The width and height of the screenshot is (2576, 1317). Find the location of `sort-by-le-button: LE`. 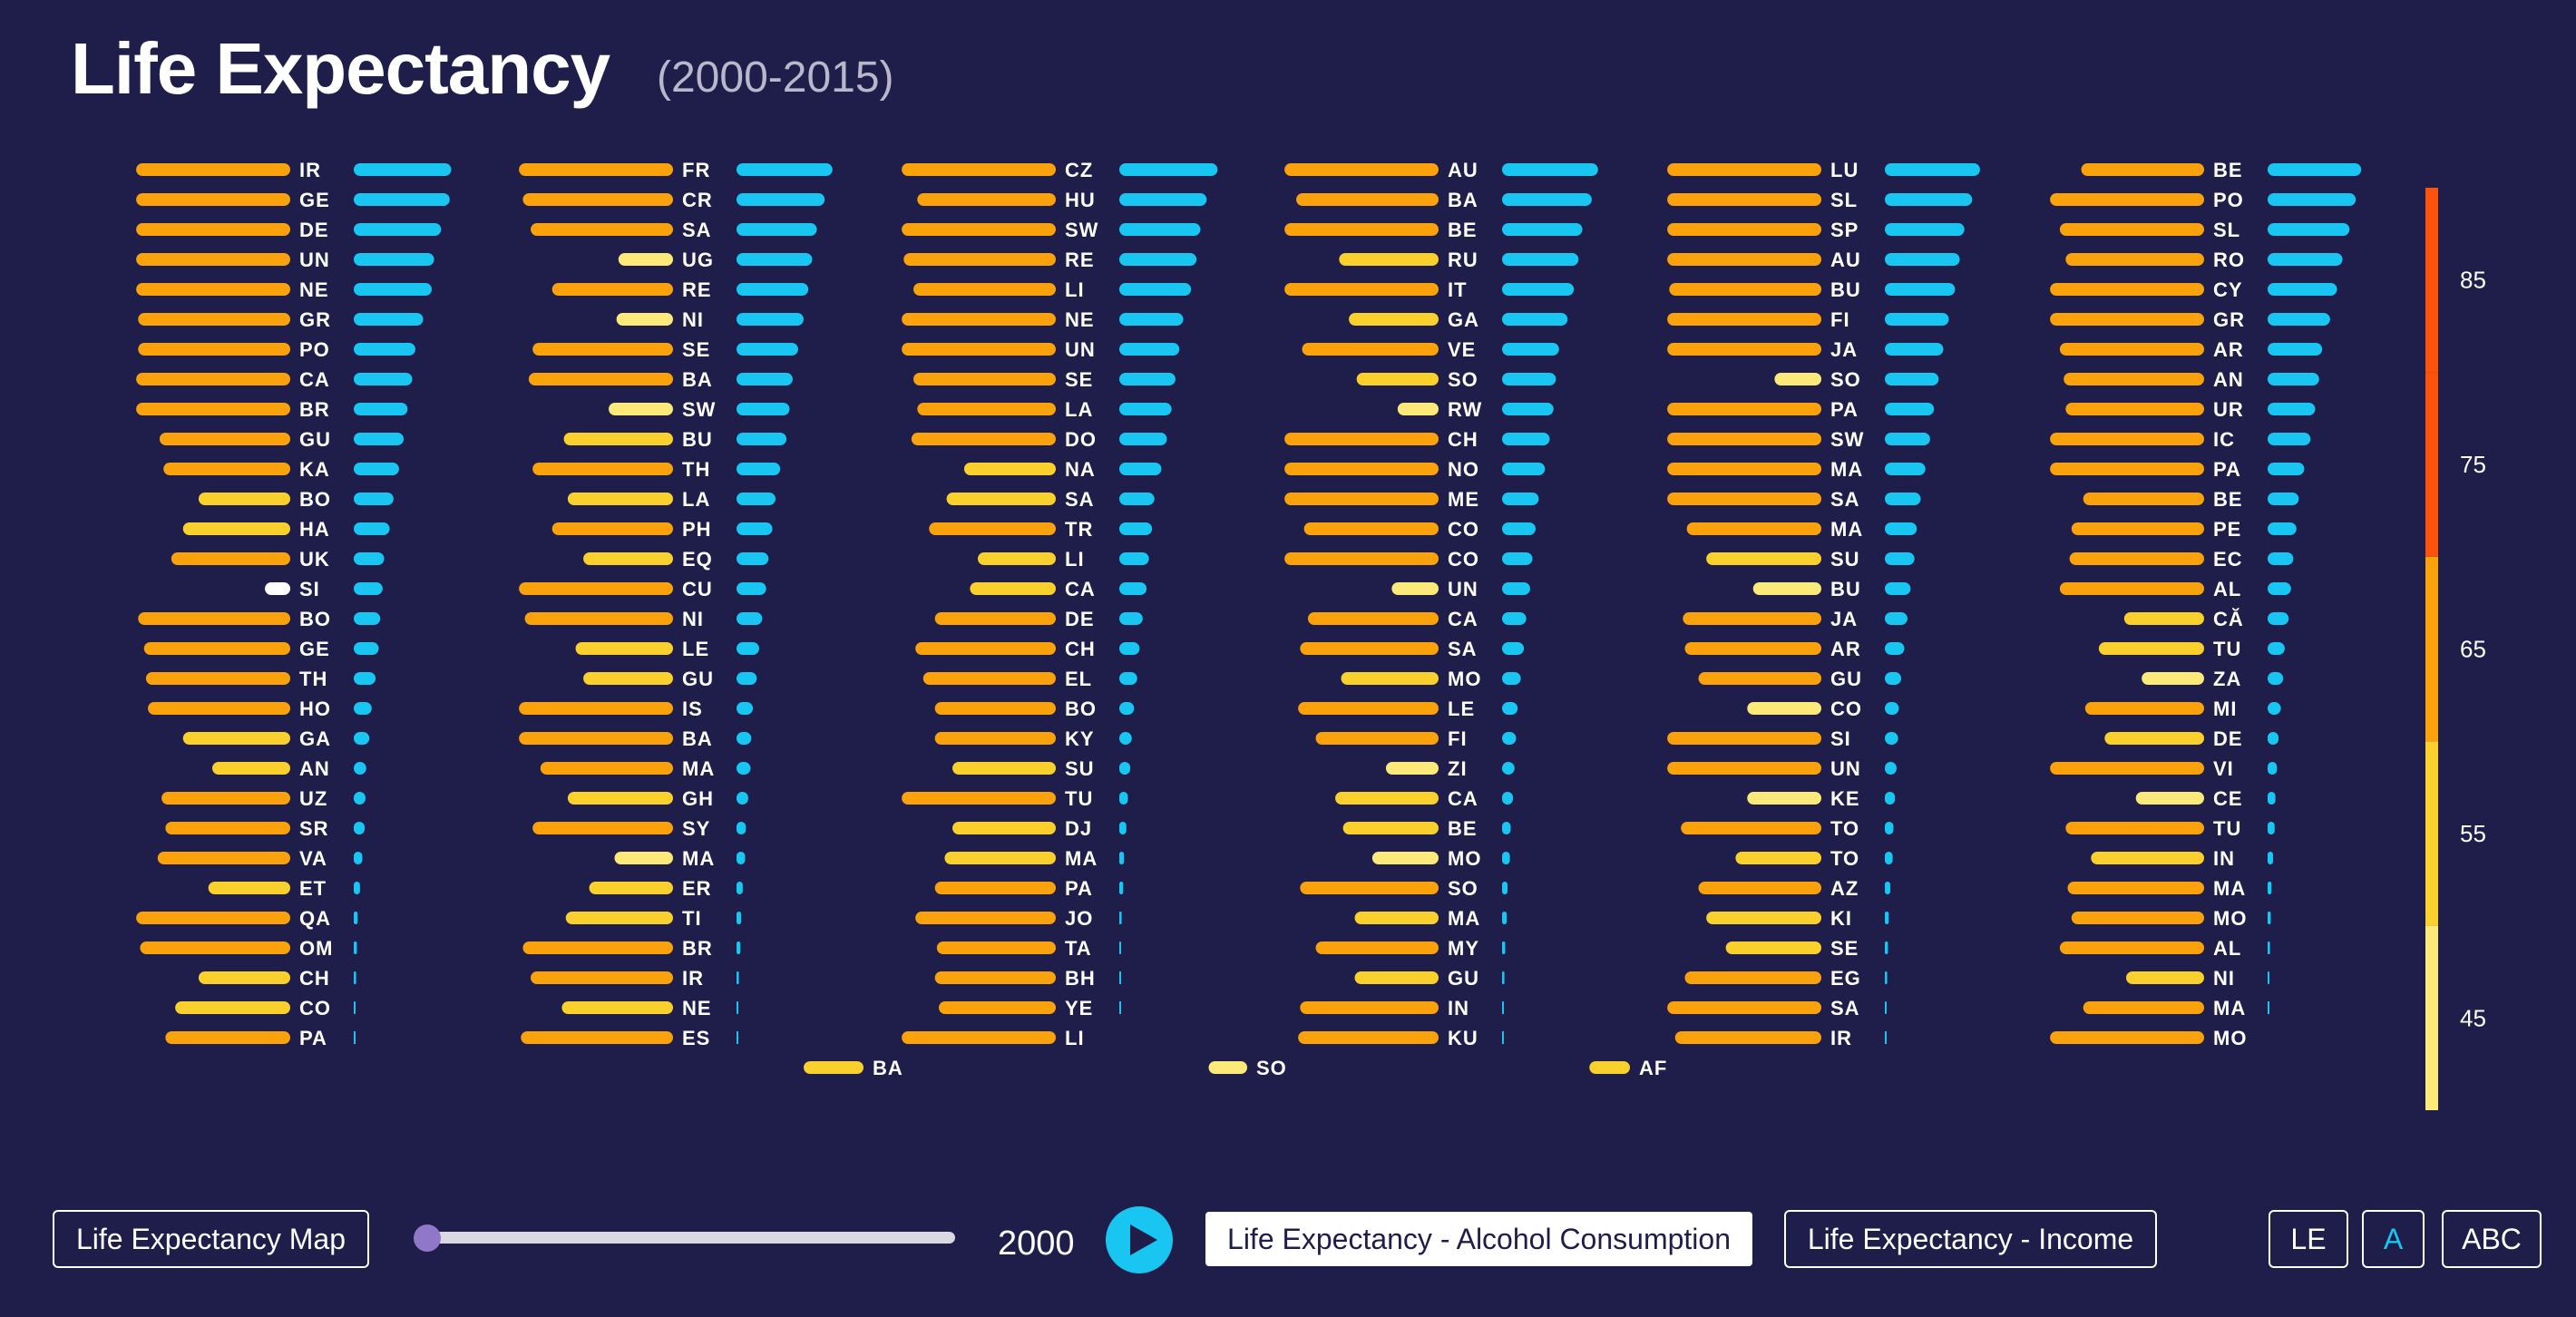

sort-by-le-button: LE is located at coordinates (2308, 1239).